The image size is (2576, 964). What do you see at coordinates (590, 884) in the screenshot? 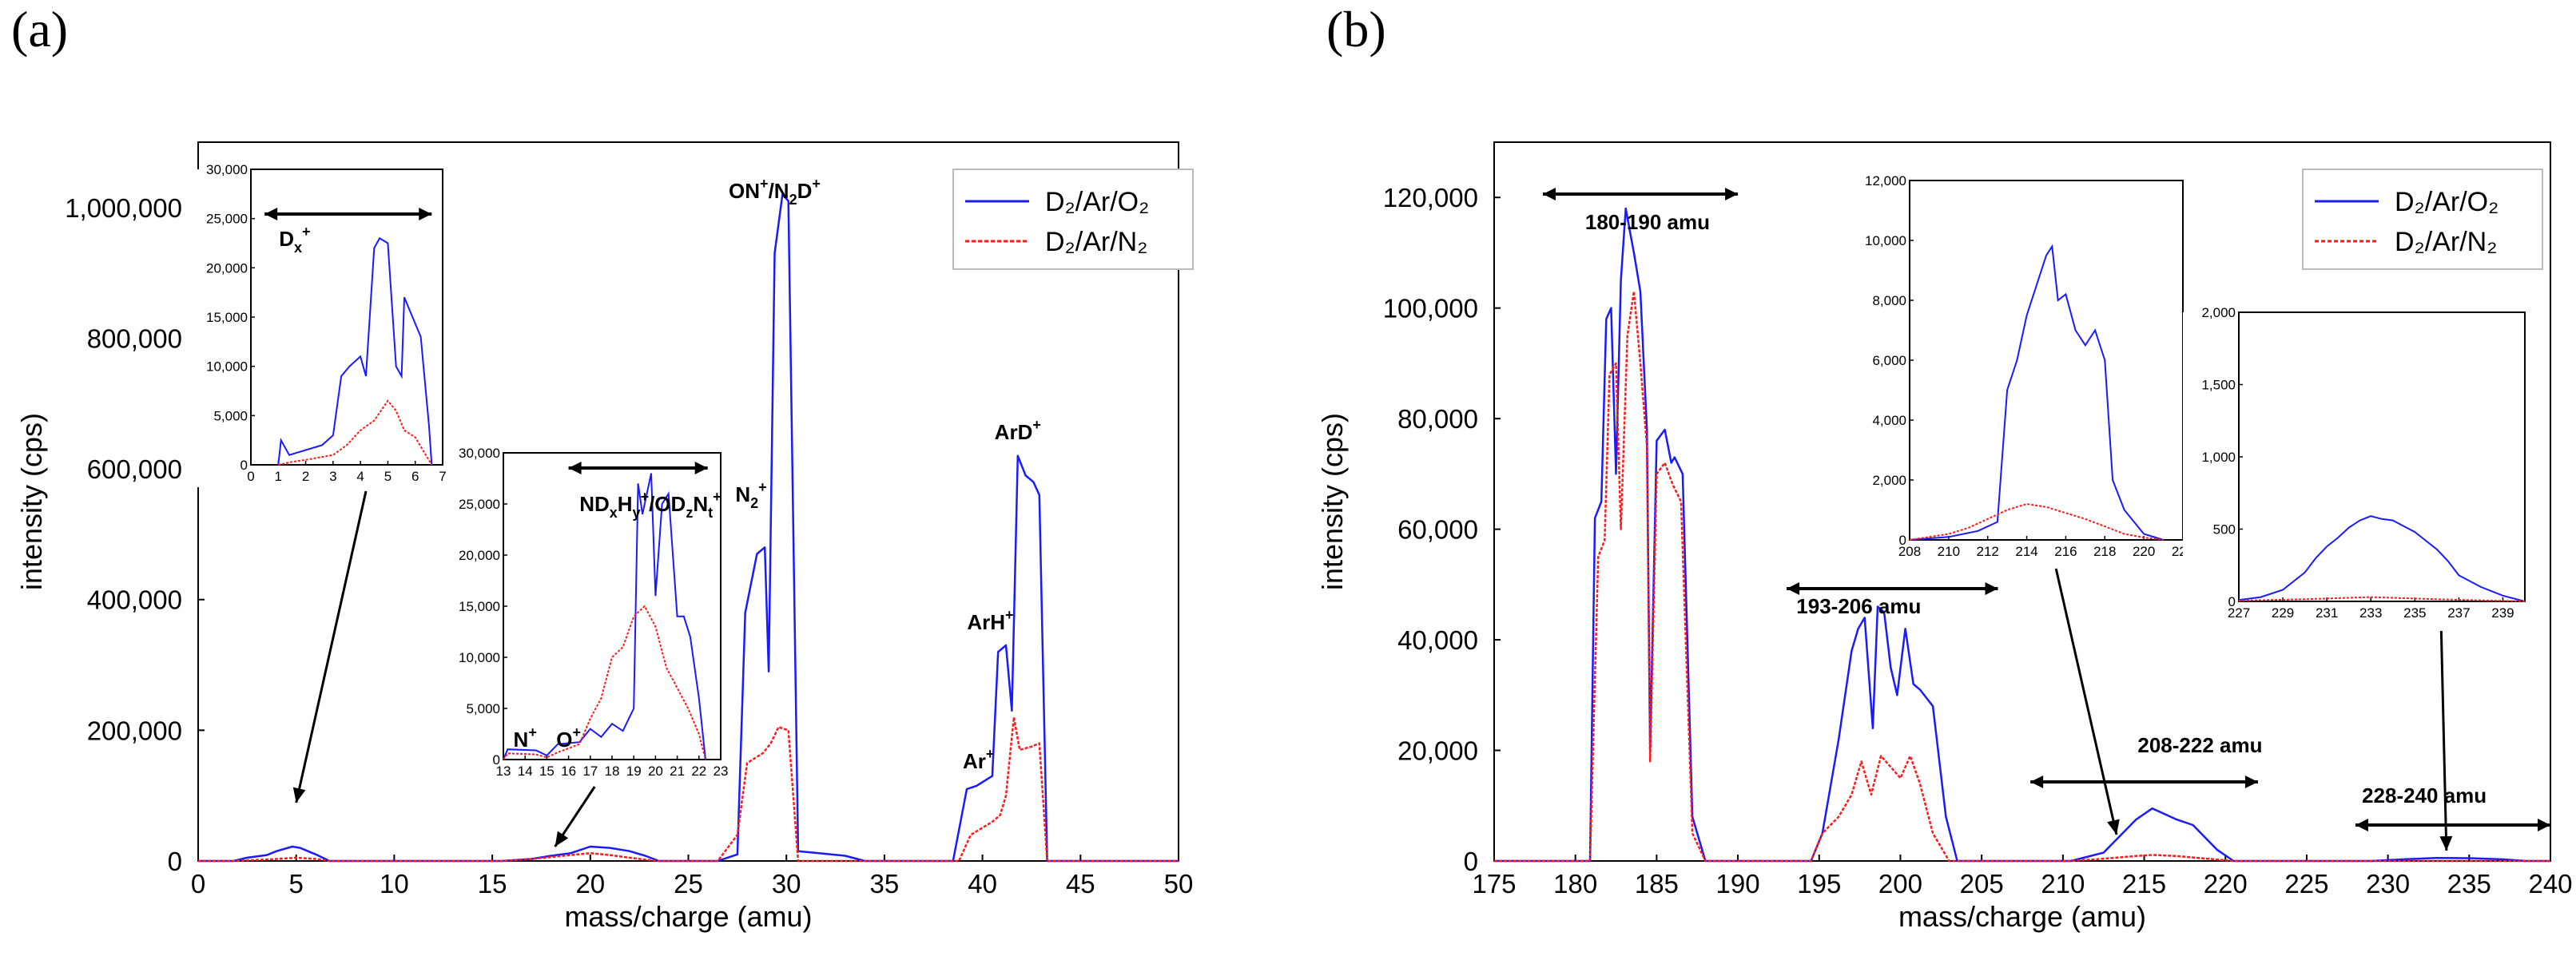
I see `panel-a-x-tick-label: 20` at bounding box center [590, 884].